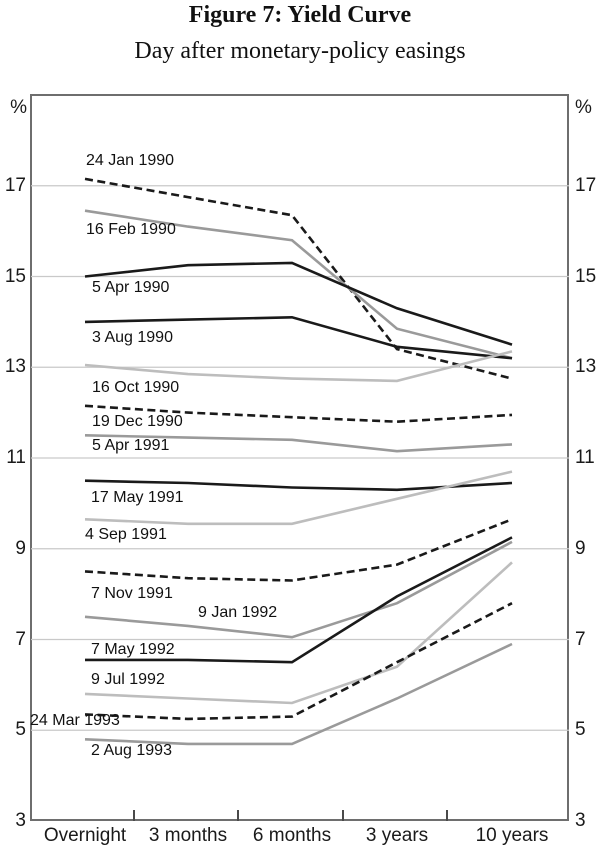 The width and height of the screenshot is (600, 854). I want to click on x-tick-label-6-months: 6 months, so click(292, 835).